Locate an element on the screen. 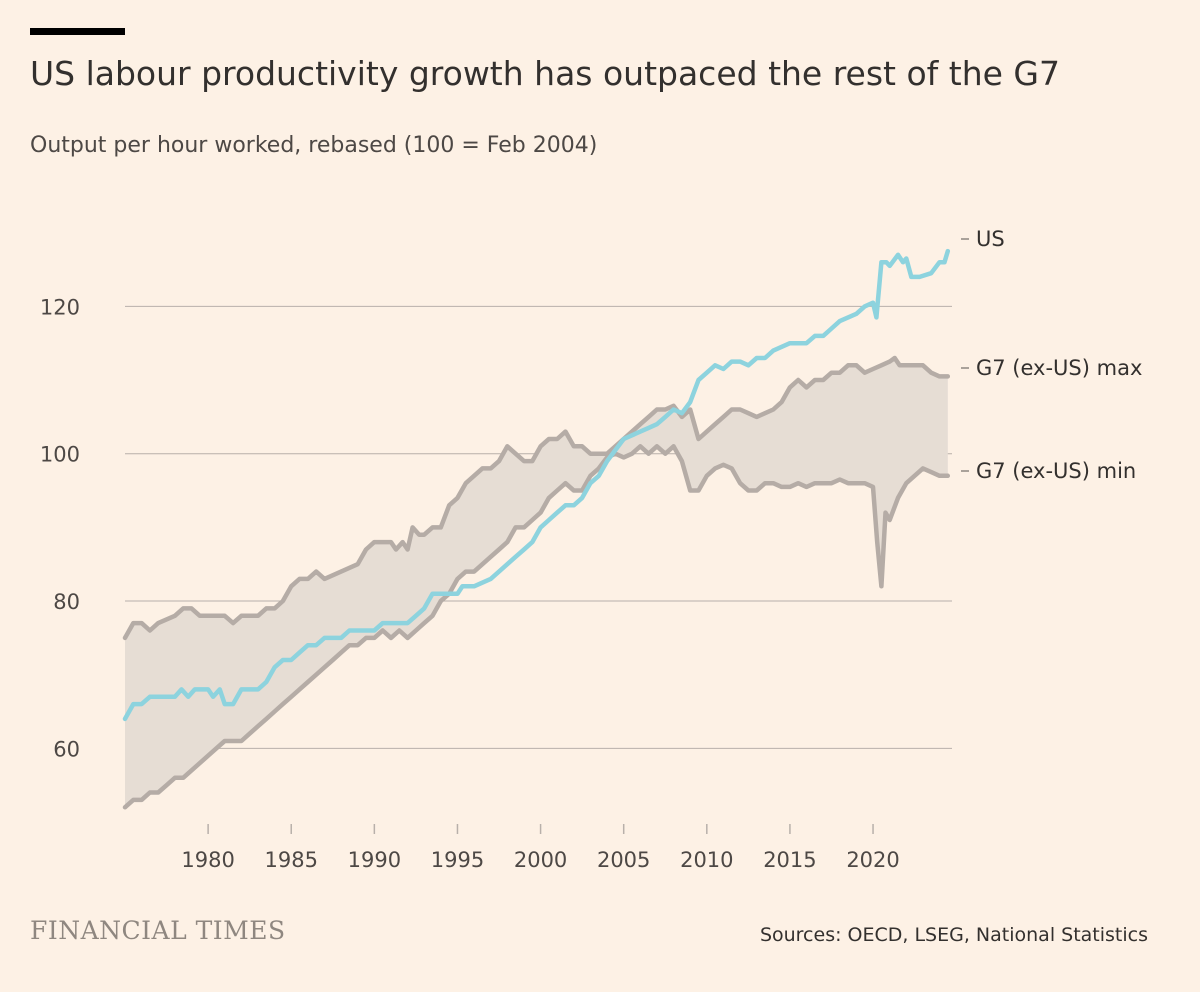 The height and width of the screenshot is (992, 1200). x-tick-label: 2000 is located at coordinates (540, 860).